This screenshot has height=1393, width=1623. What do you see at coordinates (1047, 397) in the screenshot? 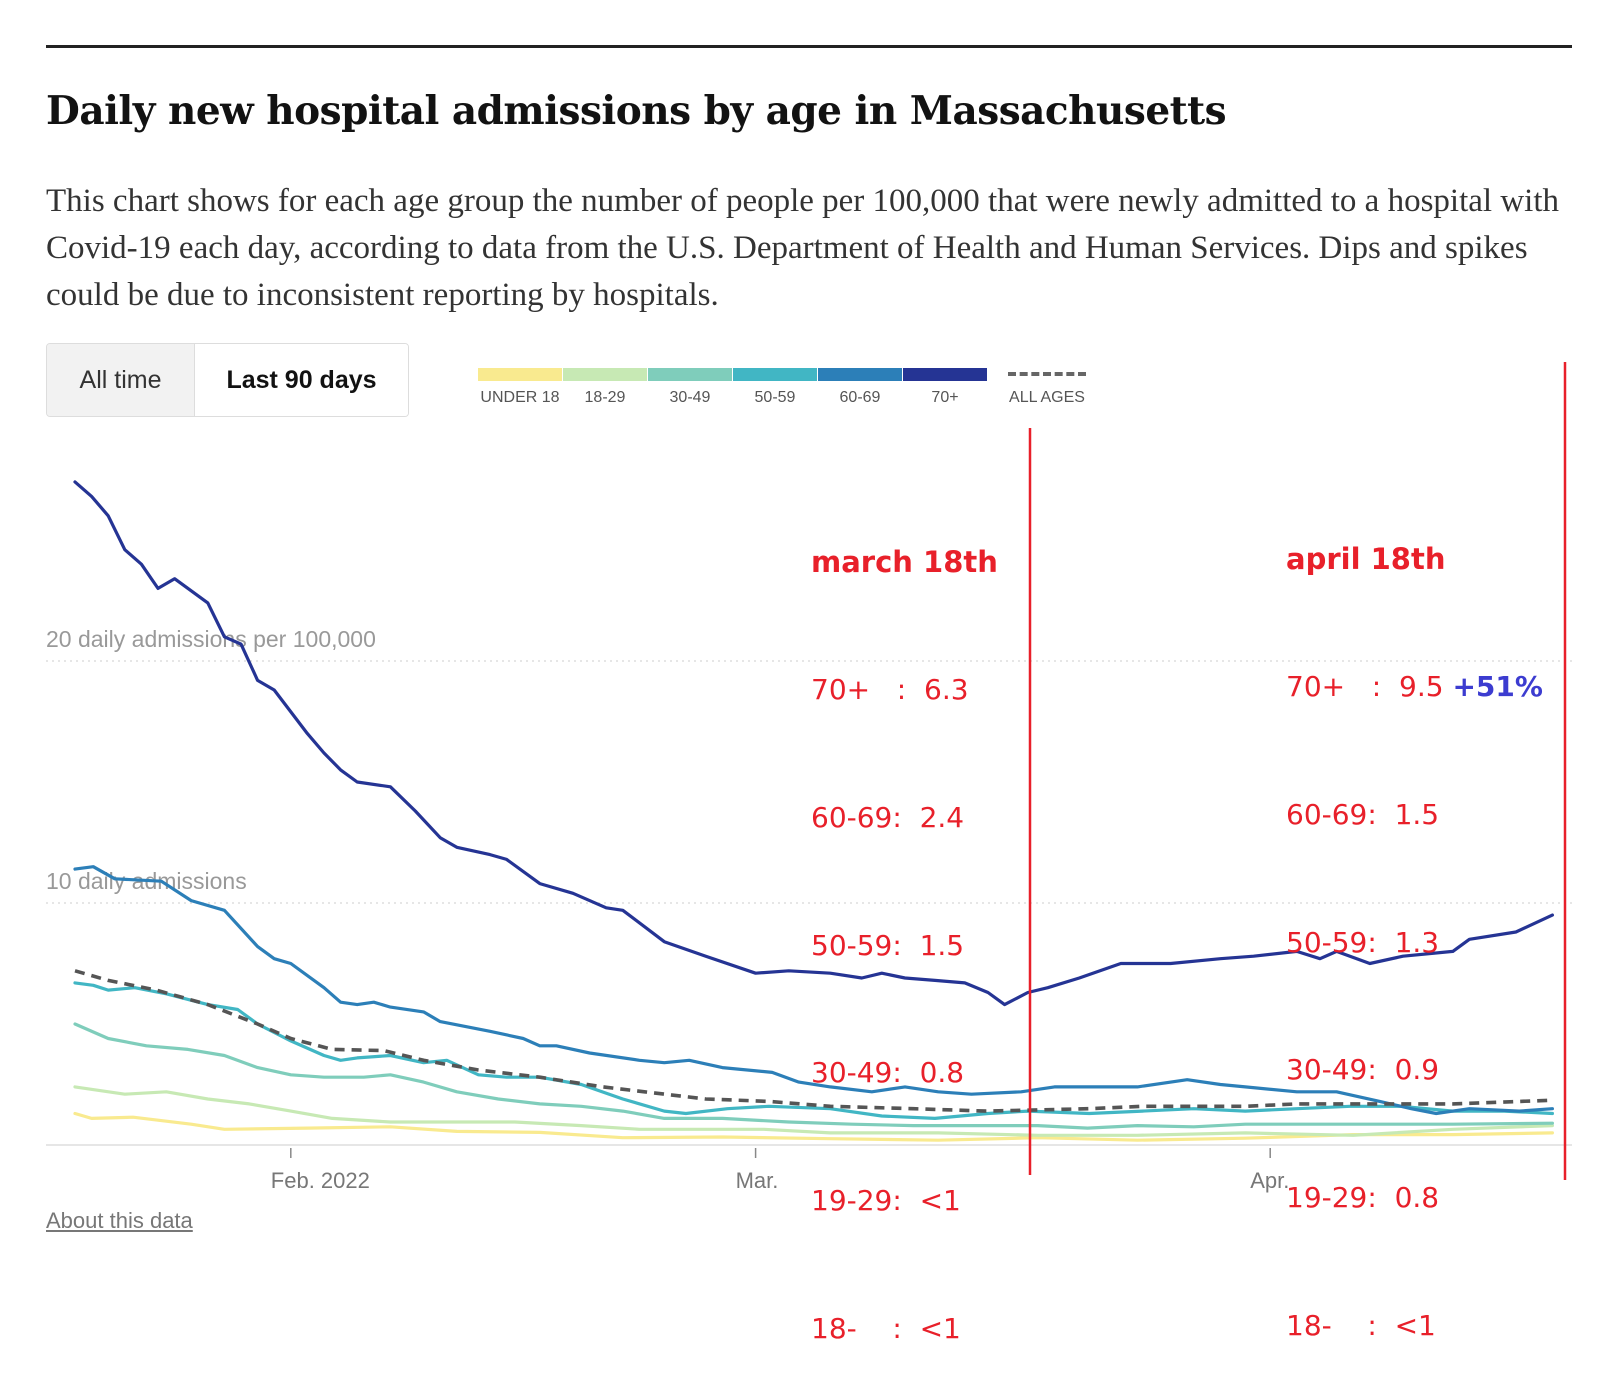
I see `legend-label: ALL AGES` at bounding box center [1047, 397].